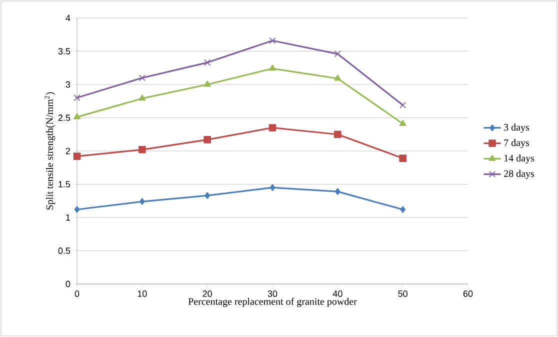  I want to click on x-tick-label: 0, so click(77, 293).